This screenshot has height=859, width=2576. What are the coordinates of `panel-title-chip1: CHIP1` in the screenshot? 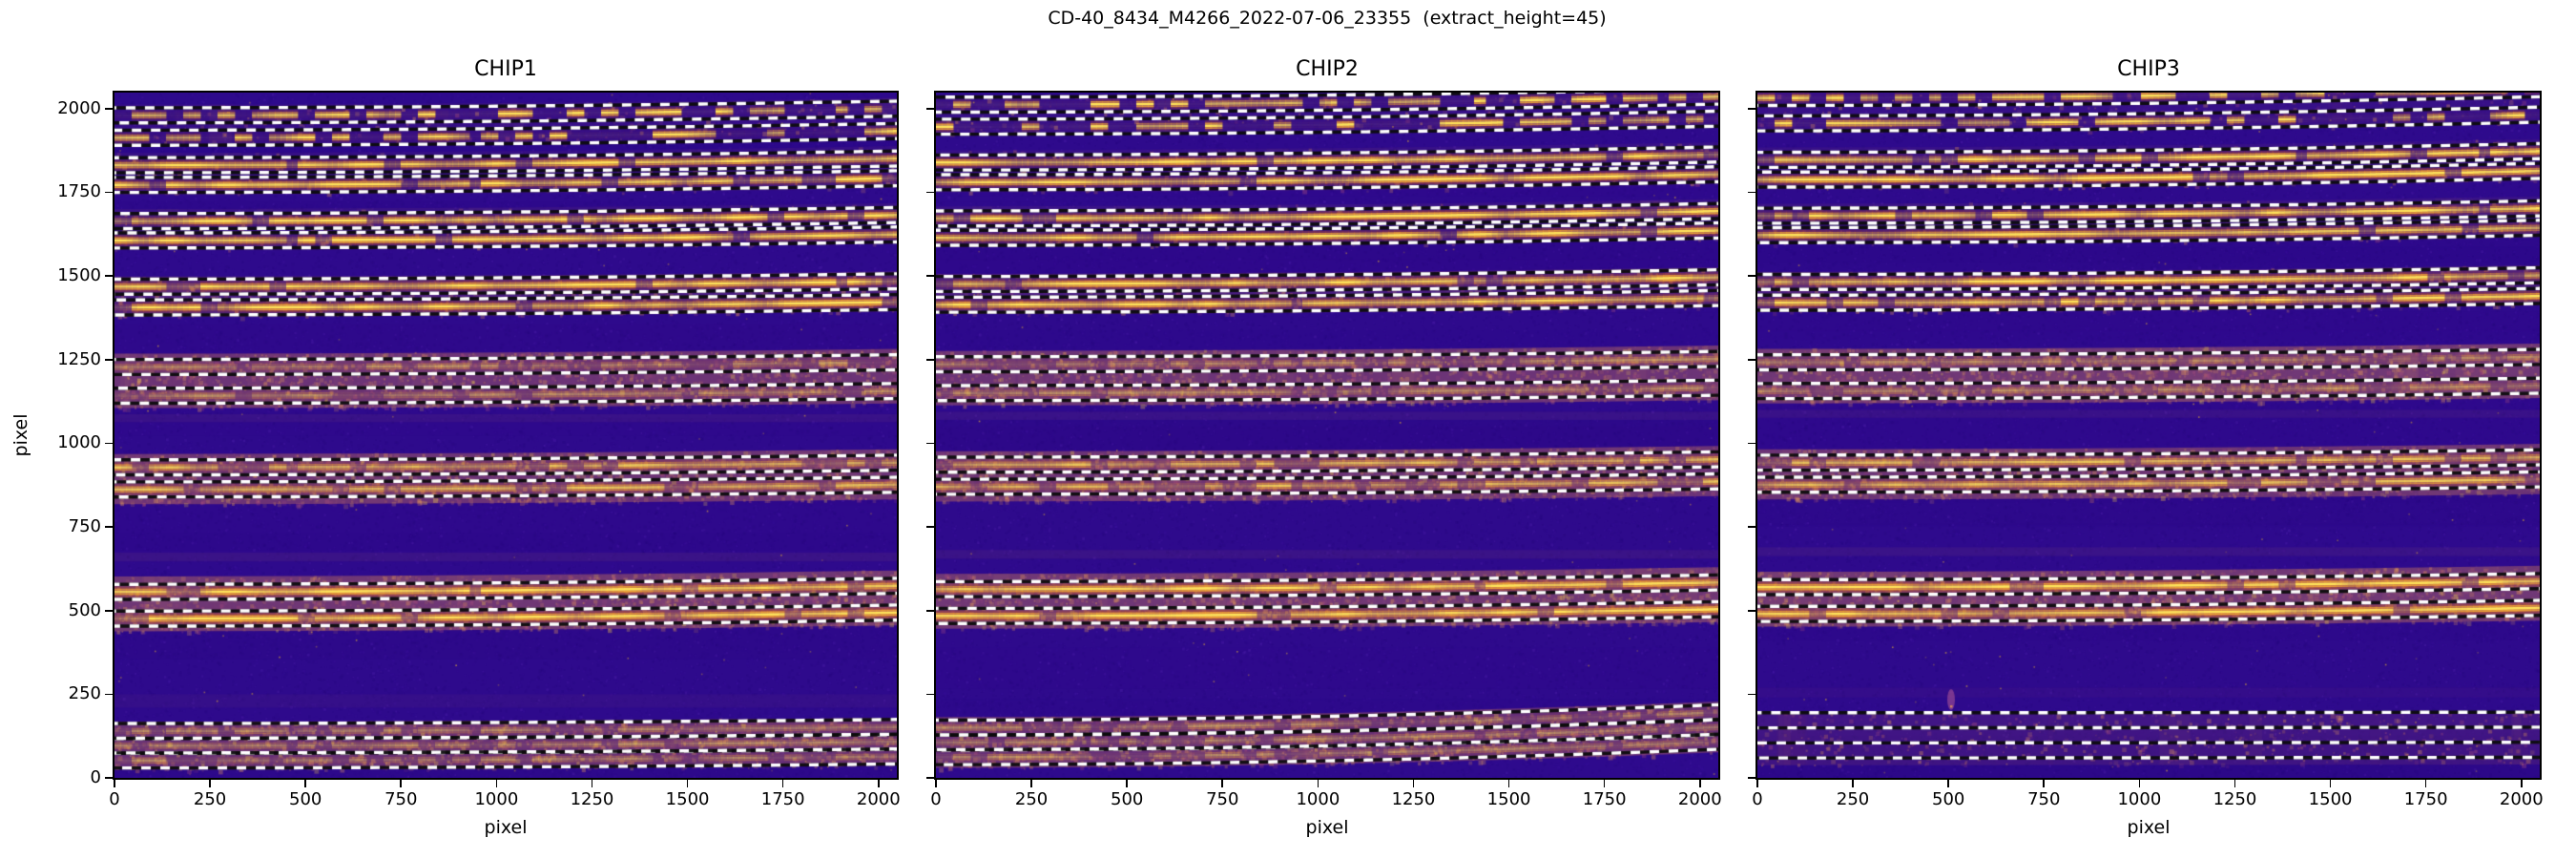 It's located at (505, 69).